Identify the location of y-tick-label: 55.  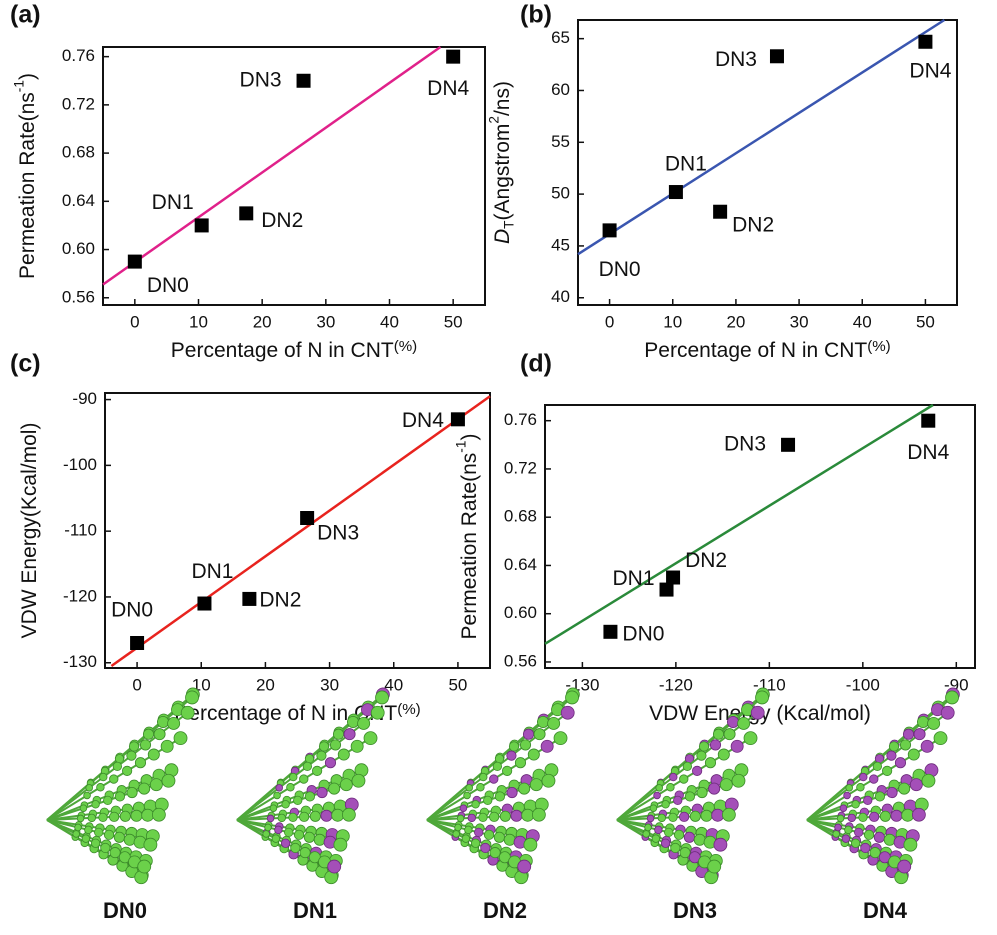
(560, 141).